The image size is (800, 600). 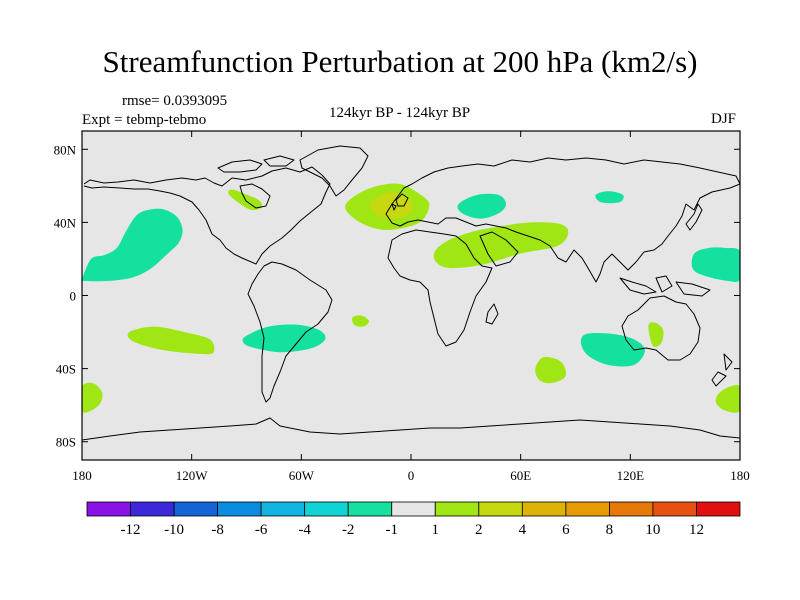 I want to click on antarctica-coast, so click(x=411, y=429).